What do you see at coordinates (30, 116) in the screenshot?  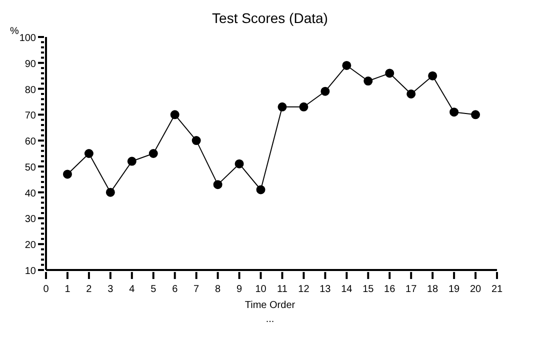 I see `y-tick-label: 70` at bounding box center [30, 116].